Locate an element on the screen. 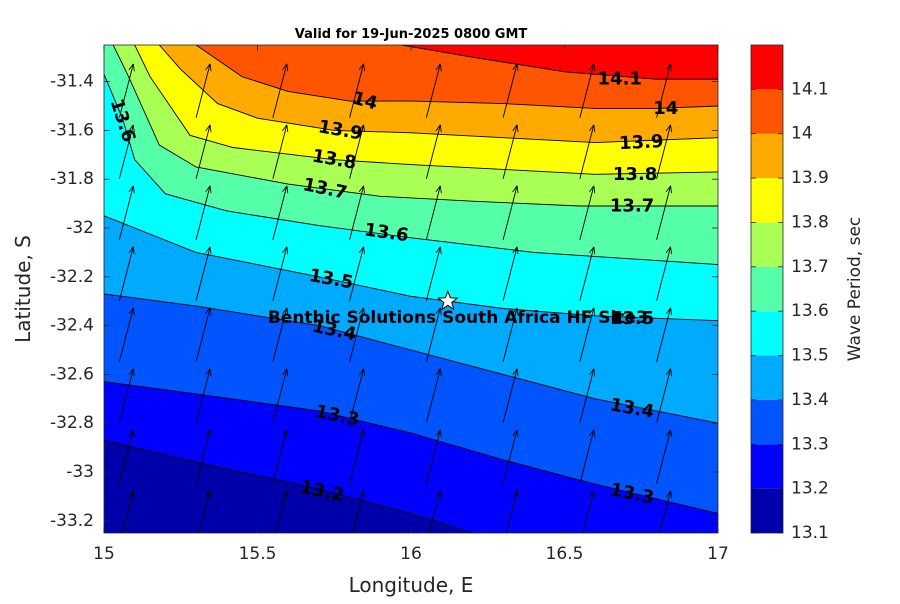  y-tick-label: -31.6 is located at coordinates (72, 130).